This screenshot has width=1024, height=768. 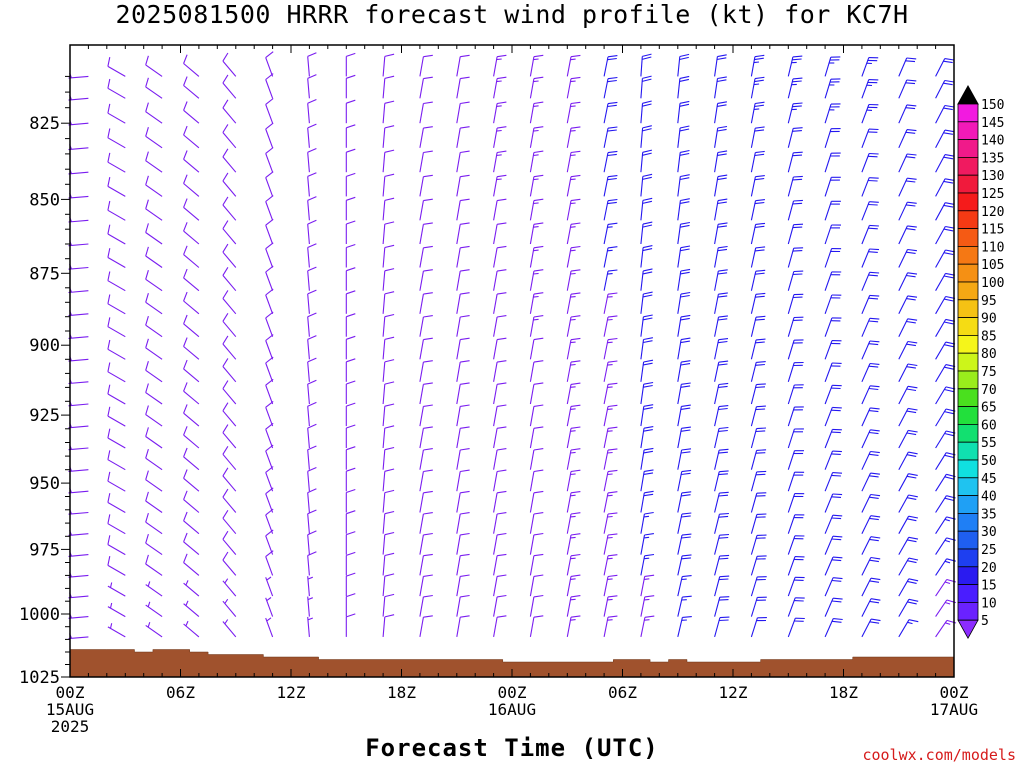 I want to click on legend-label: 60, so click(x=989, y=425).